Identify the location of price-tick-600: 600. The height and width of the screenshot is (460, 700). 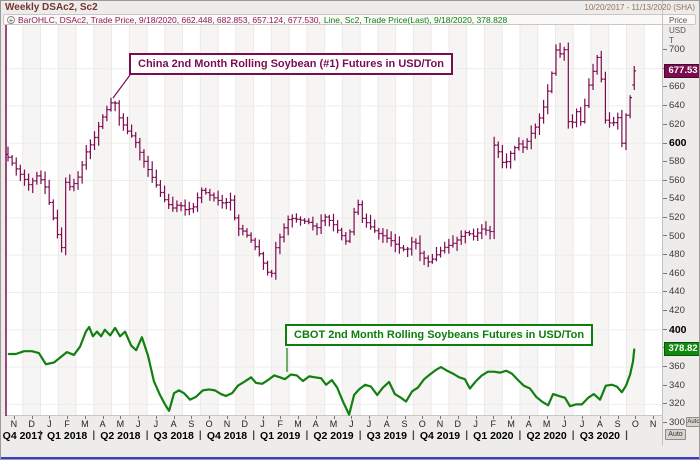
(681, 143).